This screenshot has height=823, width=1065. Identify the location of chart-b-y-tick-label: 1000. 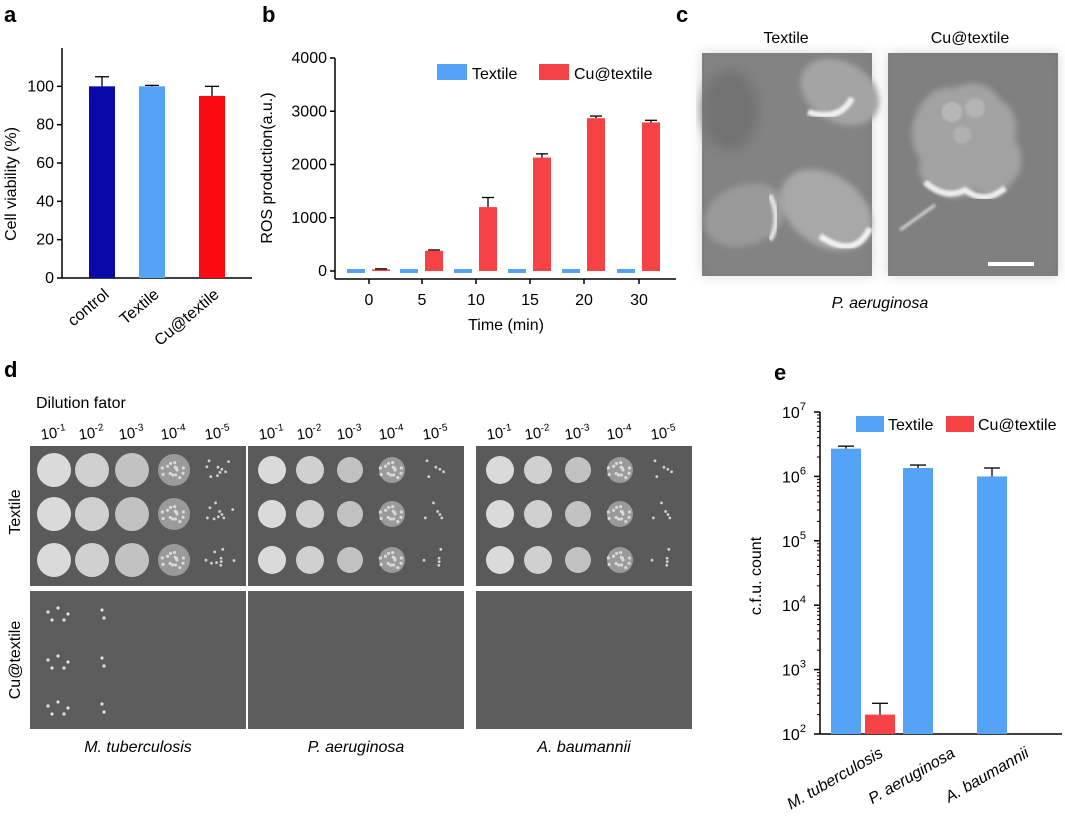
(309, 218).